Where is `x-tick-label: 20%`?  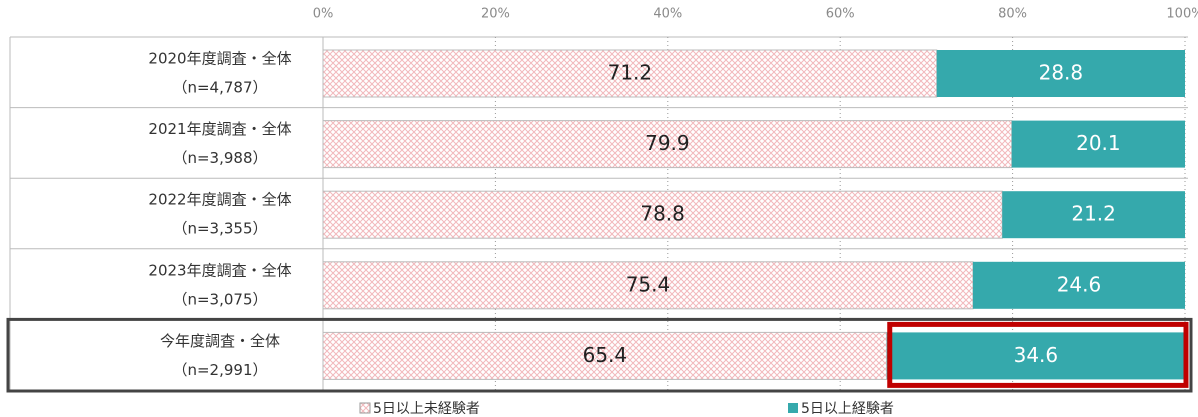 x-tick-label: 20% is located at coordinates (495, 14).